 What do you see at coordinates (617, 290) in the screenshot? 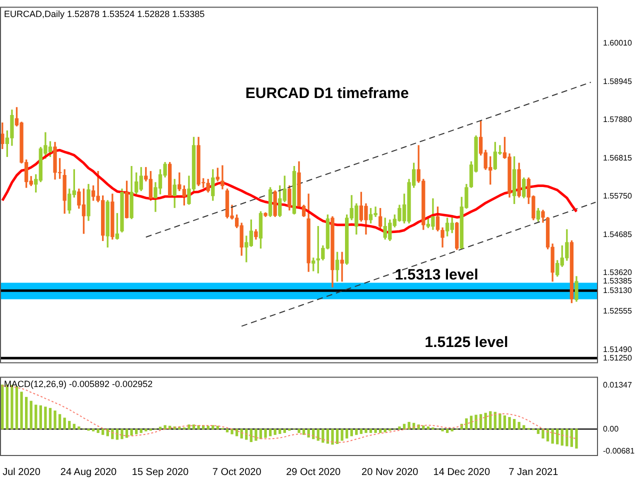
I see `y-tick-label: 1.53130` at bounding box center [617, 290].